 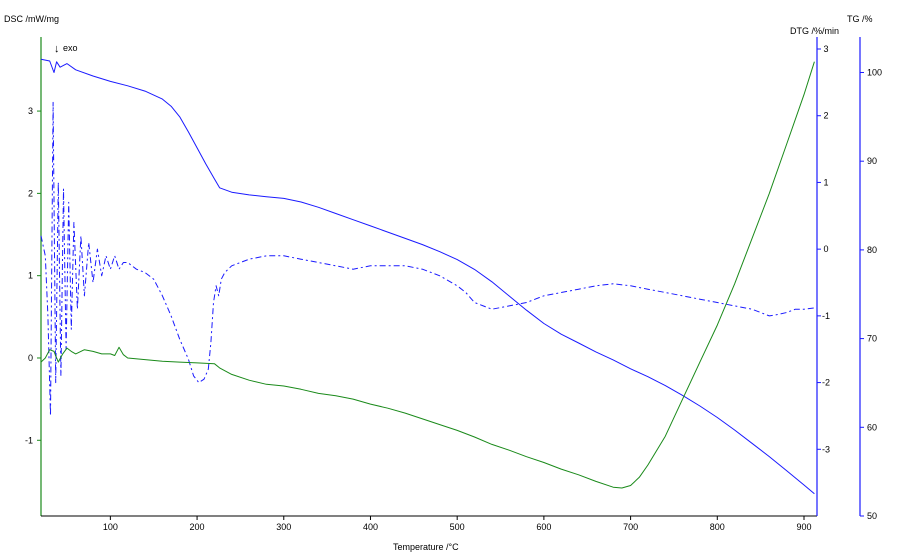 I want to click on dsc-tick-label: 0, so click(x=30, y=358).